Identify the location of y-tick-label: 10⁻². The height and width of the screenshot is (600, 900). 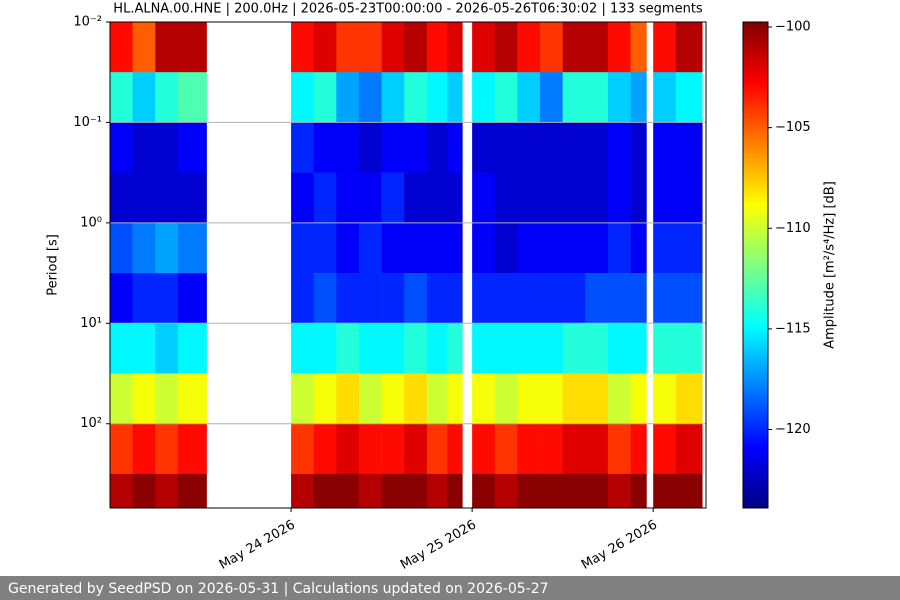
(87, 22).